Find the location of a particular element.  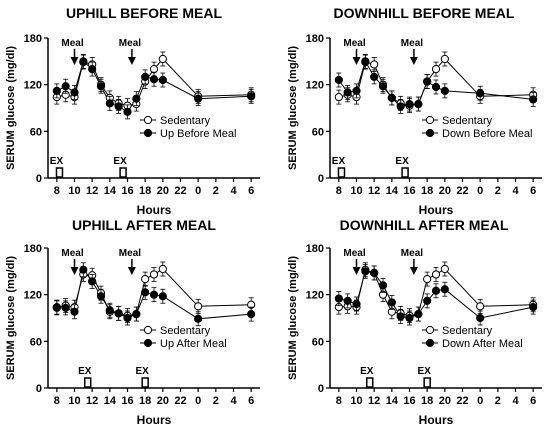

legend-label: Down After Meal is located at coordinates (482, 344).